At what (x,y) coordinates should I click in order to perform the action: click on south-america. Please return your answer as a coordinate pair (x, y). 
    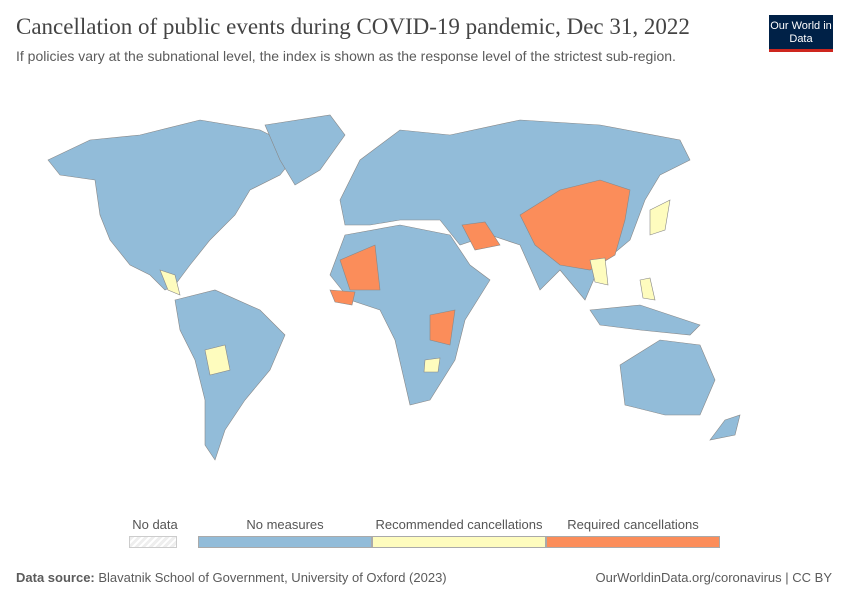
    Looking at the image, I should click on (230, 375).